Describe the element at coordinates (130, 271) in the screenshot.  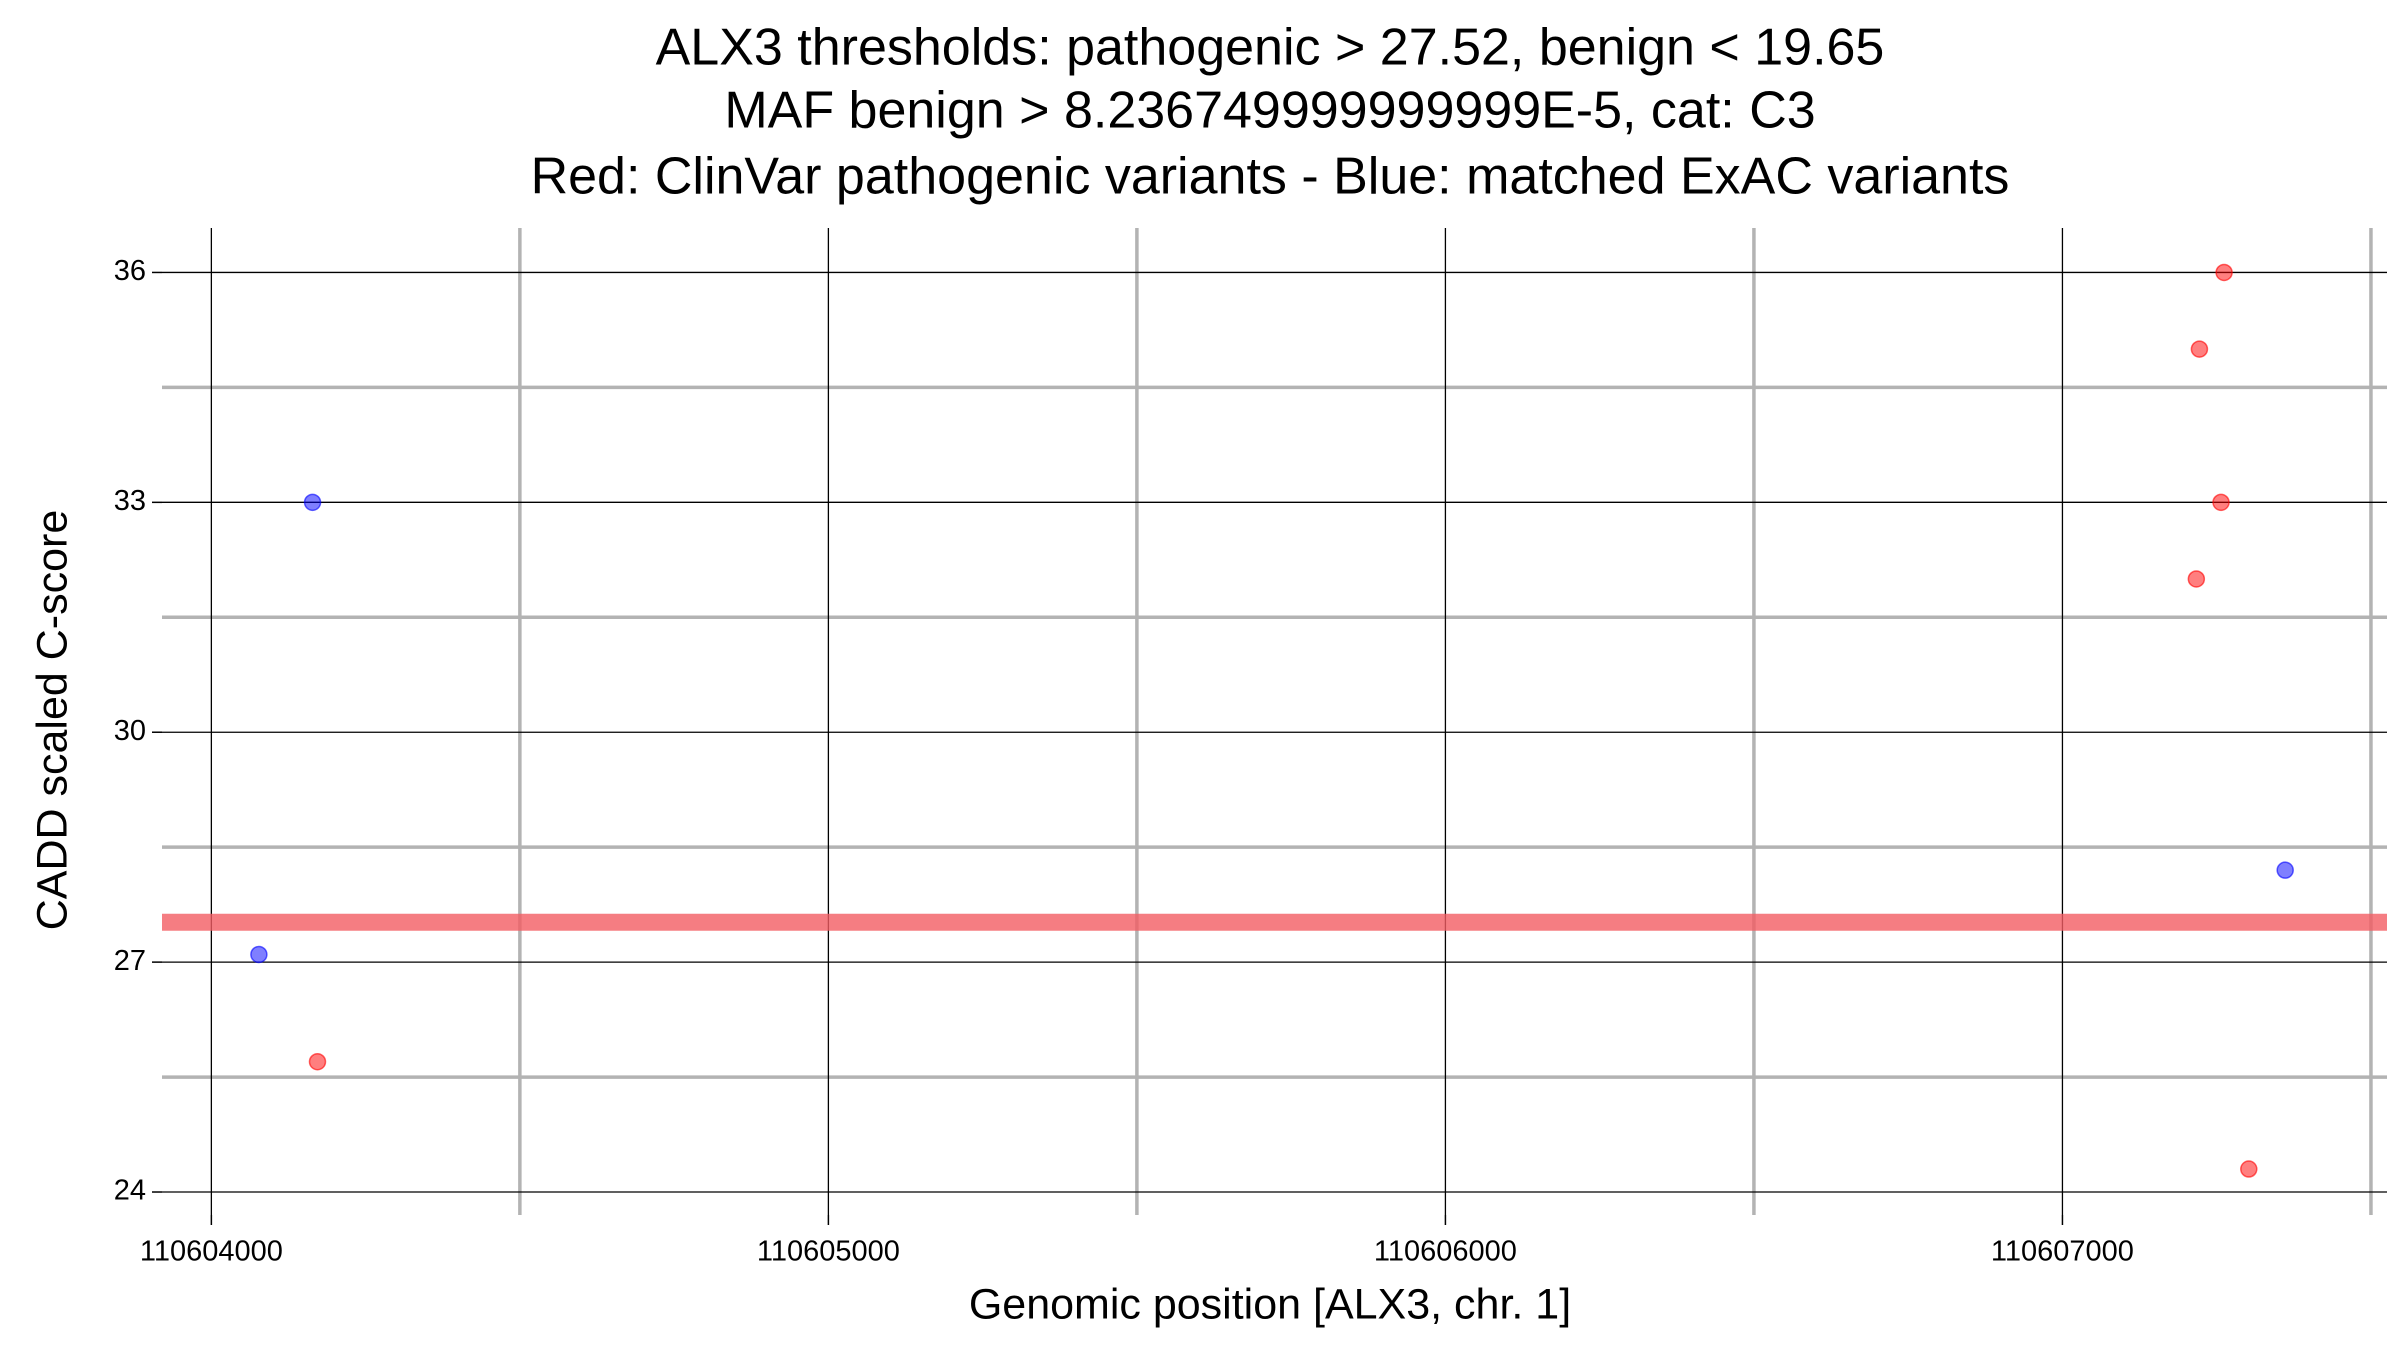
I see `y-tick-label: 36` at that location.